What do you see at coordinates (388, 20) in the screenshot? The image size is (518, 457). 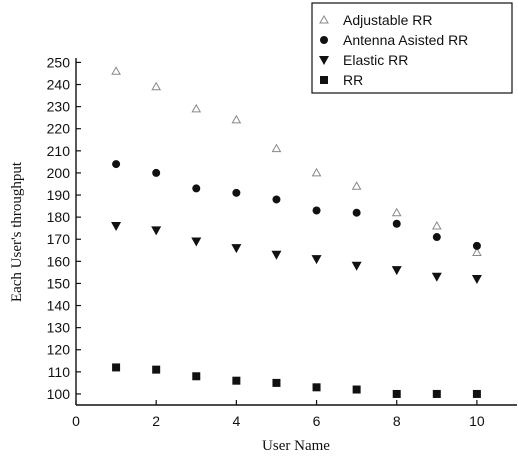 I see `legend-entry-label: Adjustable RR` at bounding box center [388, 20].